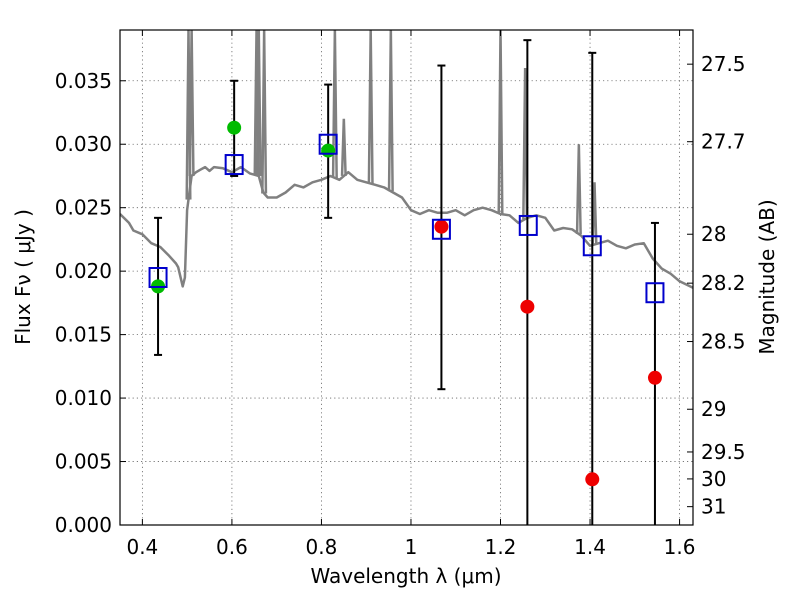 The height and width of the screenshot is (600, 800). What do you see at coordinates (83, 525) in the screenshot?
I see `y-tick-label: 0.000` at bounding box center [83, 525].